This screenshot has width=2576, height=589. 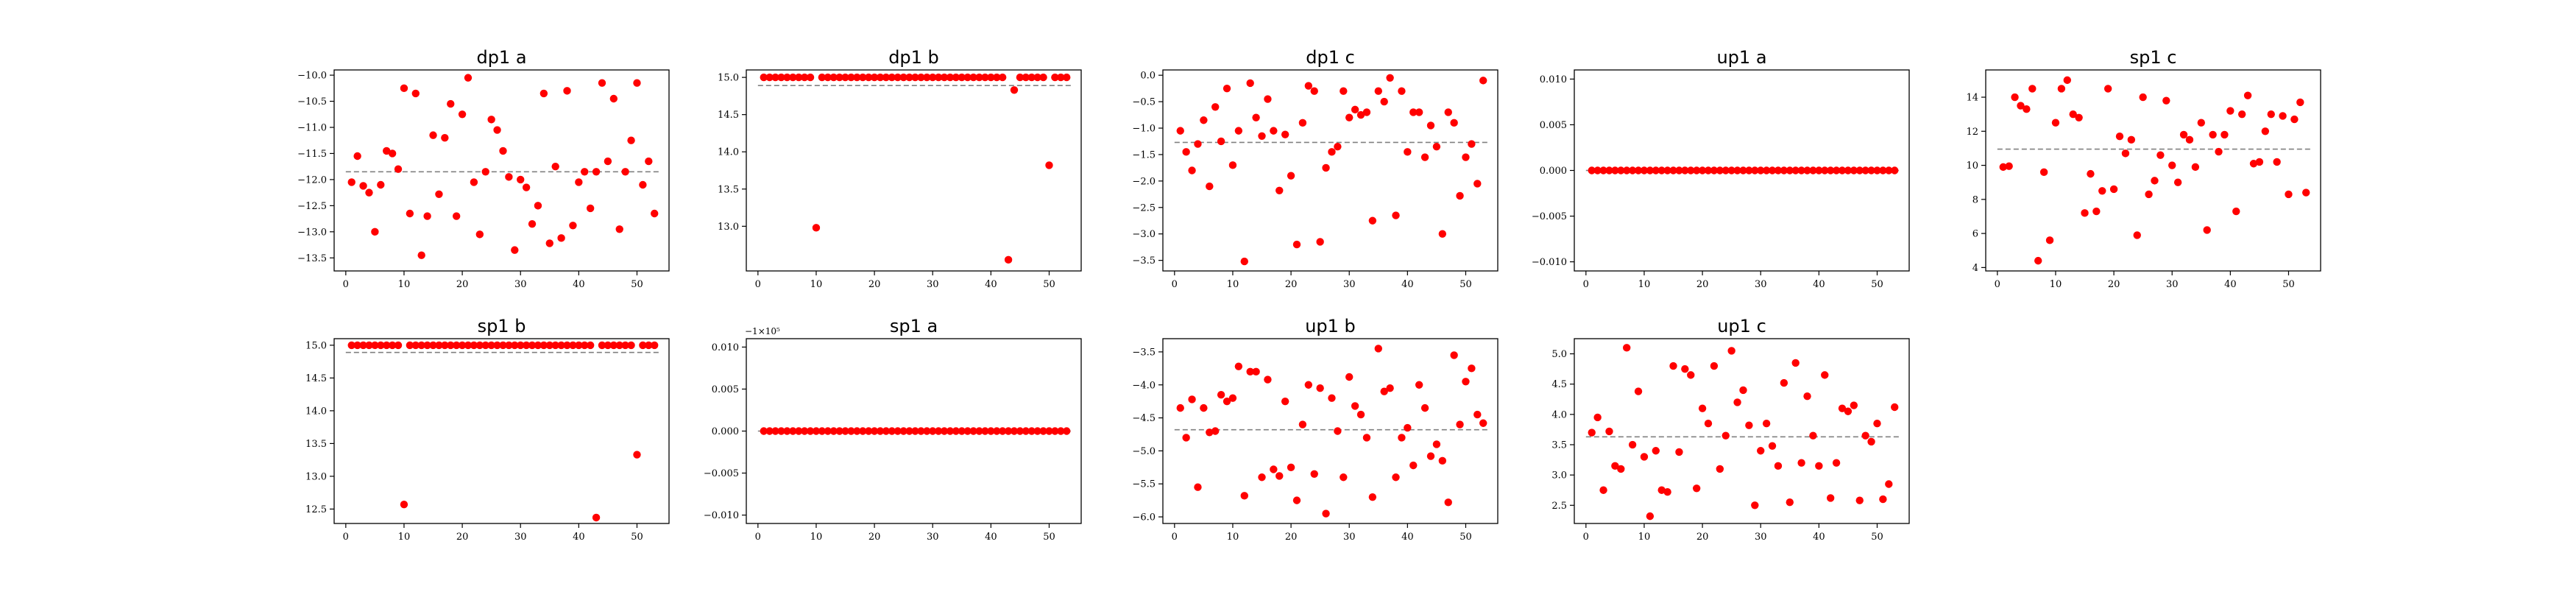 What do you see at coordinates (312, 232) in the screenshot?
I see `y-tick-label: −13.0` at bounding box center [312, 232].